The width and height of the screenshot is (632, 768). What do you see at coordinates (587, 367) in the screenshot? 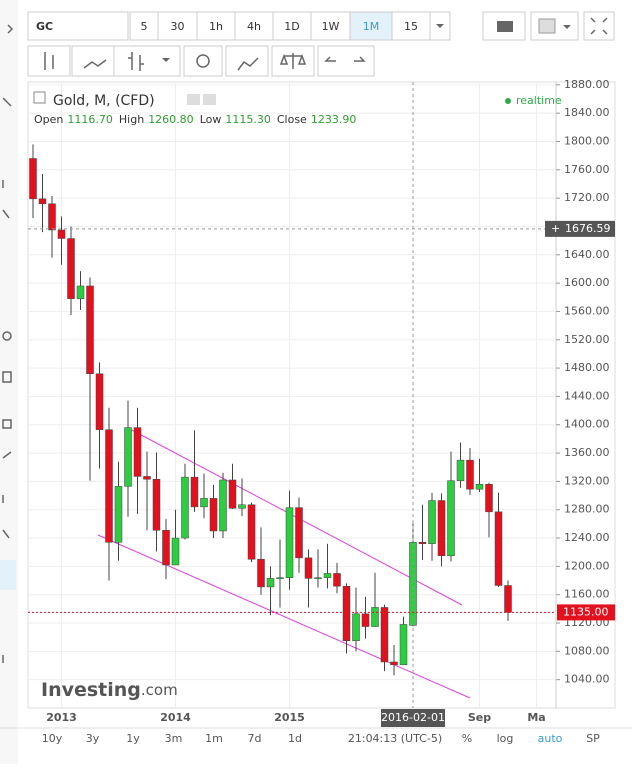
I see `y-tick-label: 1480.00` at bounding box center [587, 367].